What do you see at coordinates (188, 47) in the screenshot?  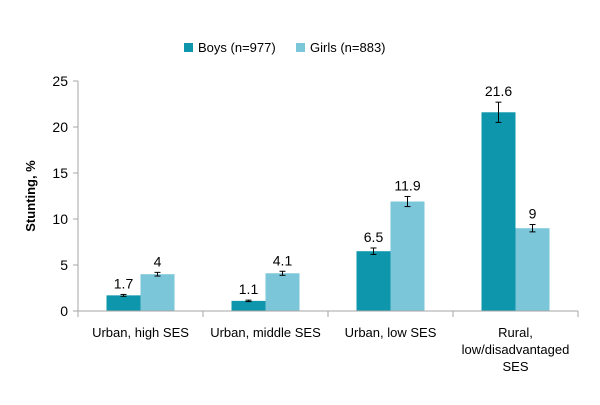 I see `legend-swatch-boys` at bounding box center [188, 47].